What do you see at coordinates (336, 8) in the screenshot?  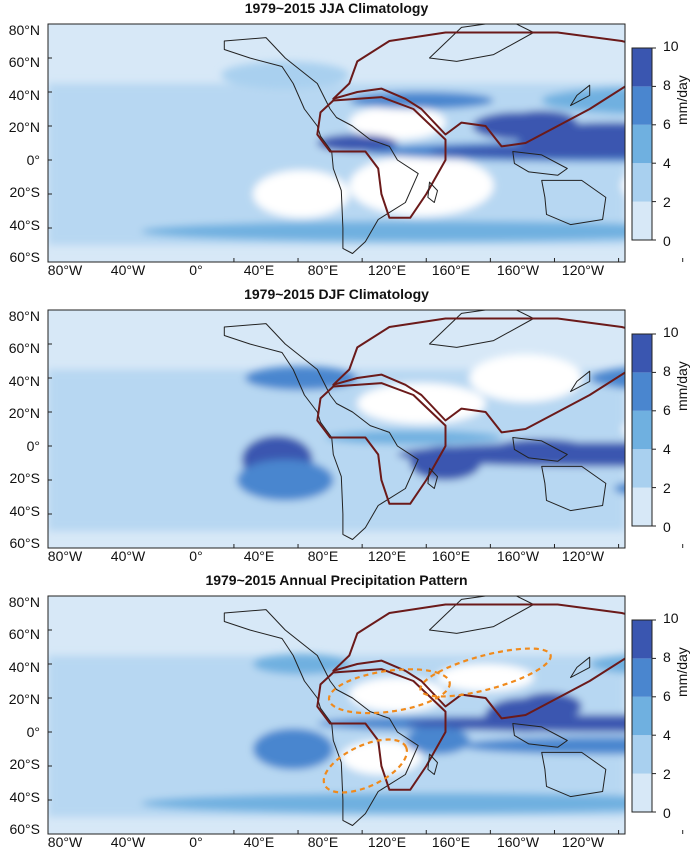 I see `panel-title: 1979~2015 JJA Climatology` at bounding box center [336, 8].